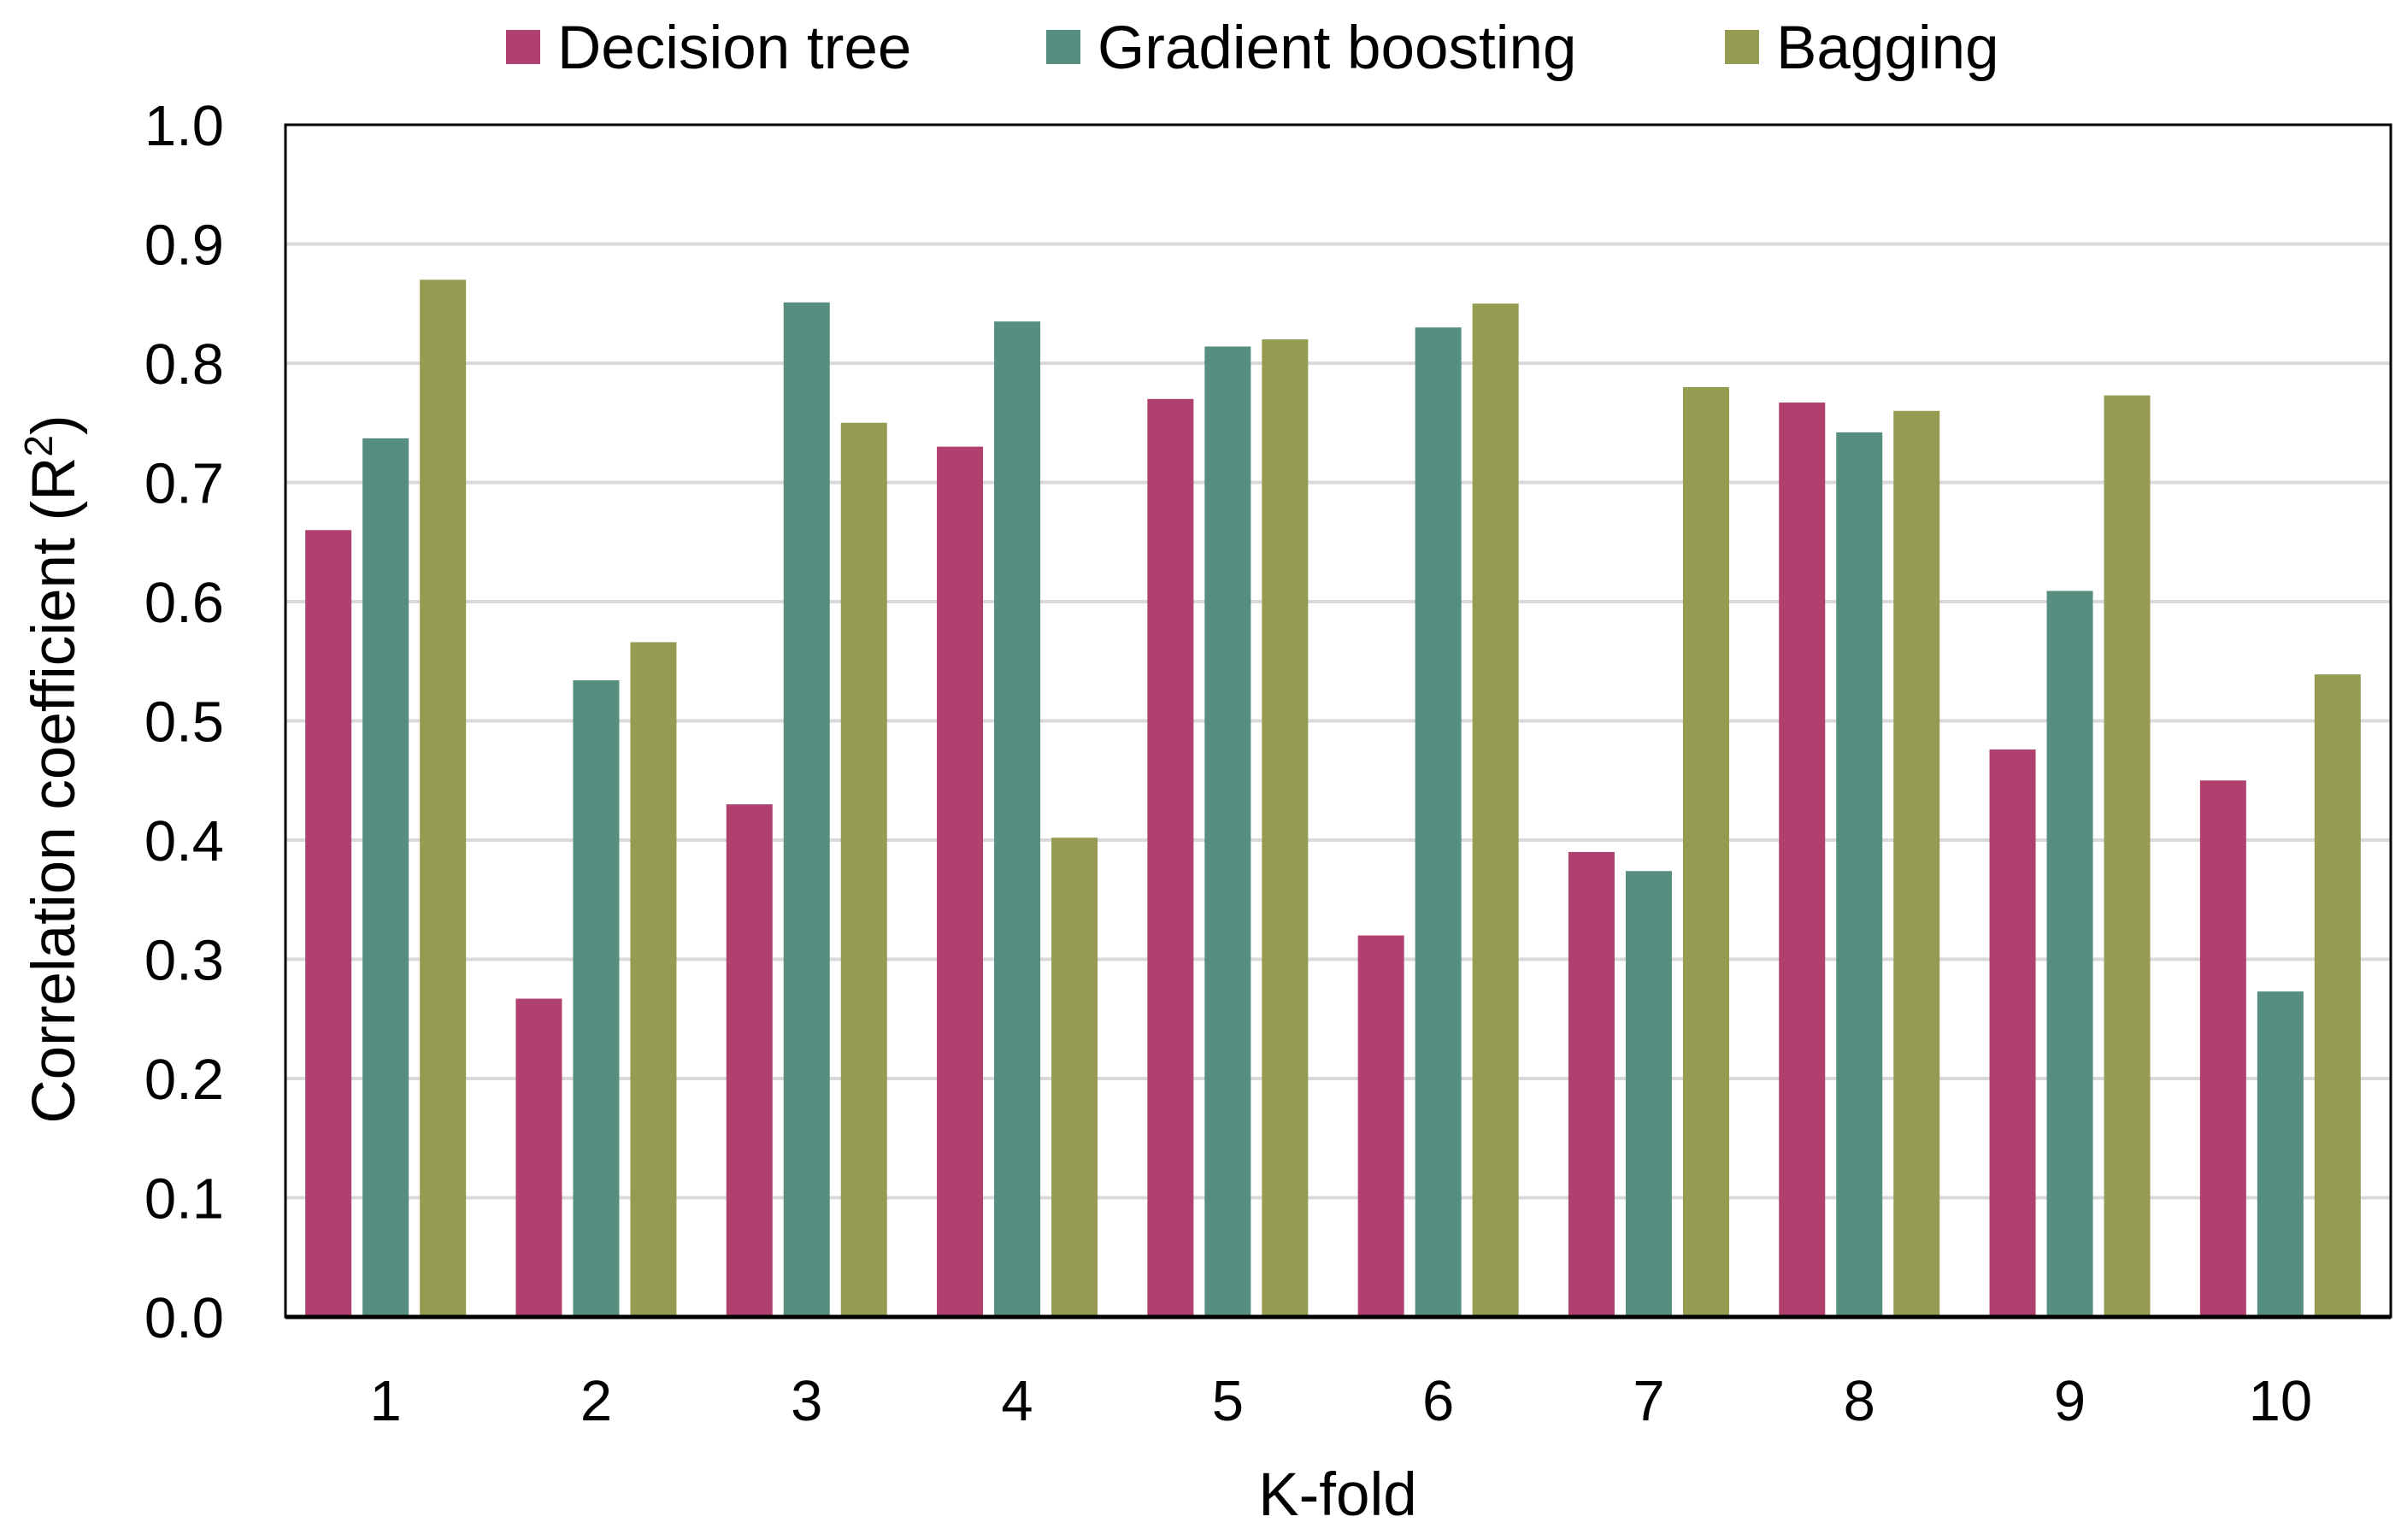 The height and width of the screenshot is (1540, 2407). I want to click on legend-swatch-gradient-boosting, so click(1063, 47).